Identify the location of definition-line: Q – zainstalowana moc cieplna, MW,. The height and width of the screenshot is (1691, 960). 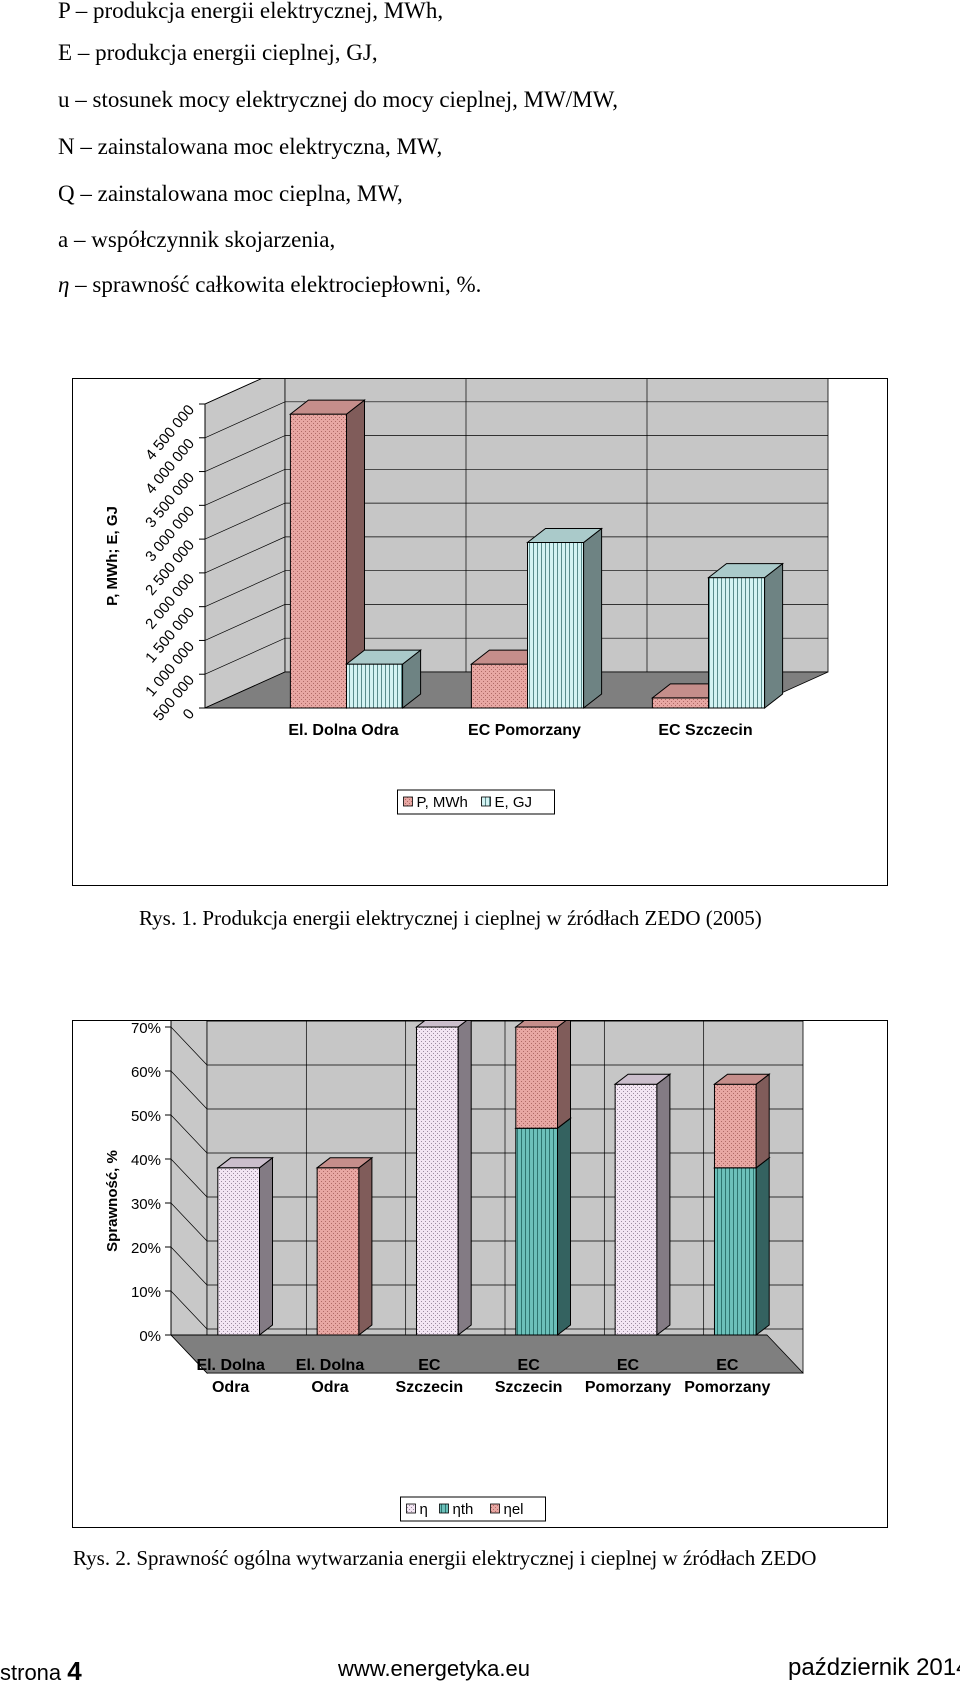
(230, 194).